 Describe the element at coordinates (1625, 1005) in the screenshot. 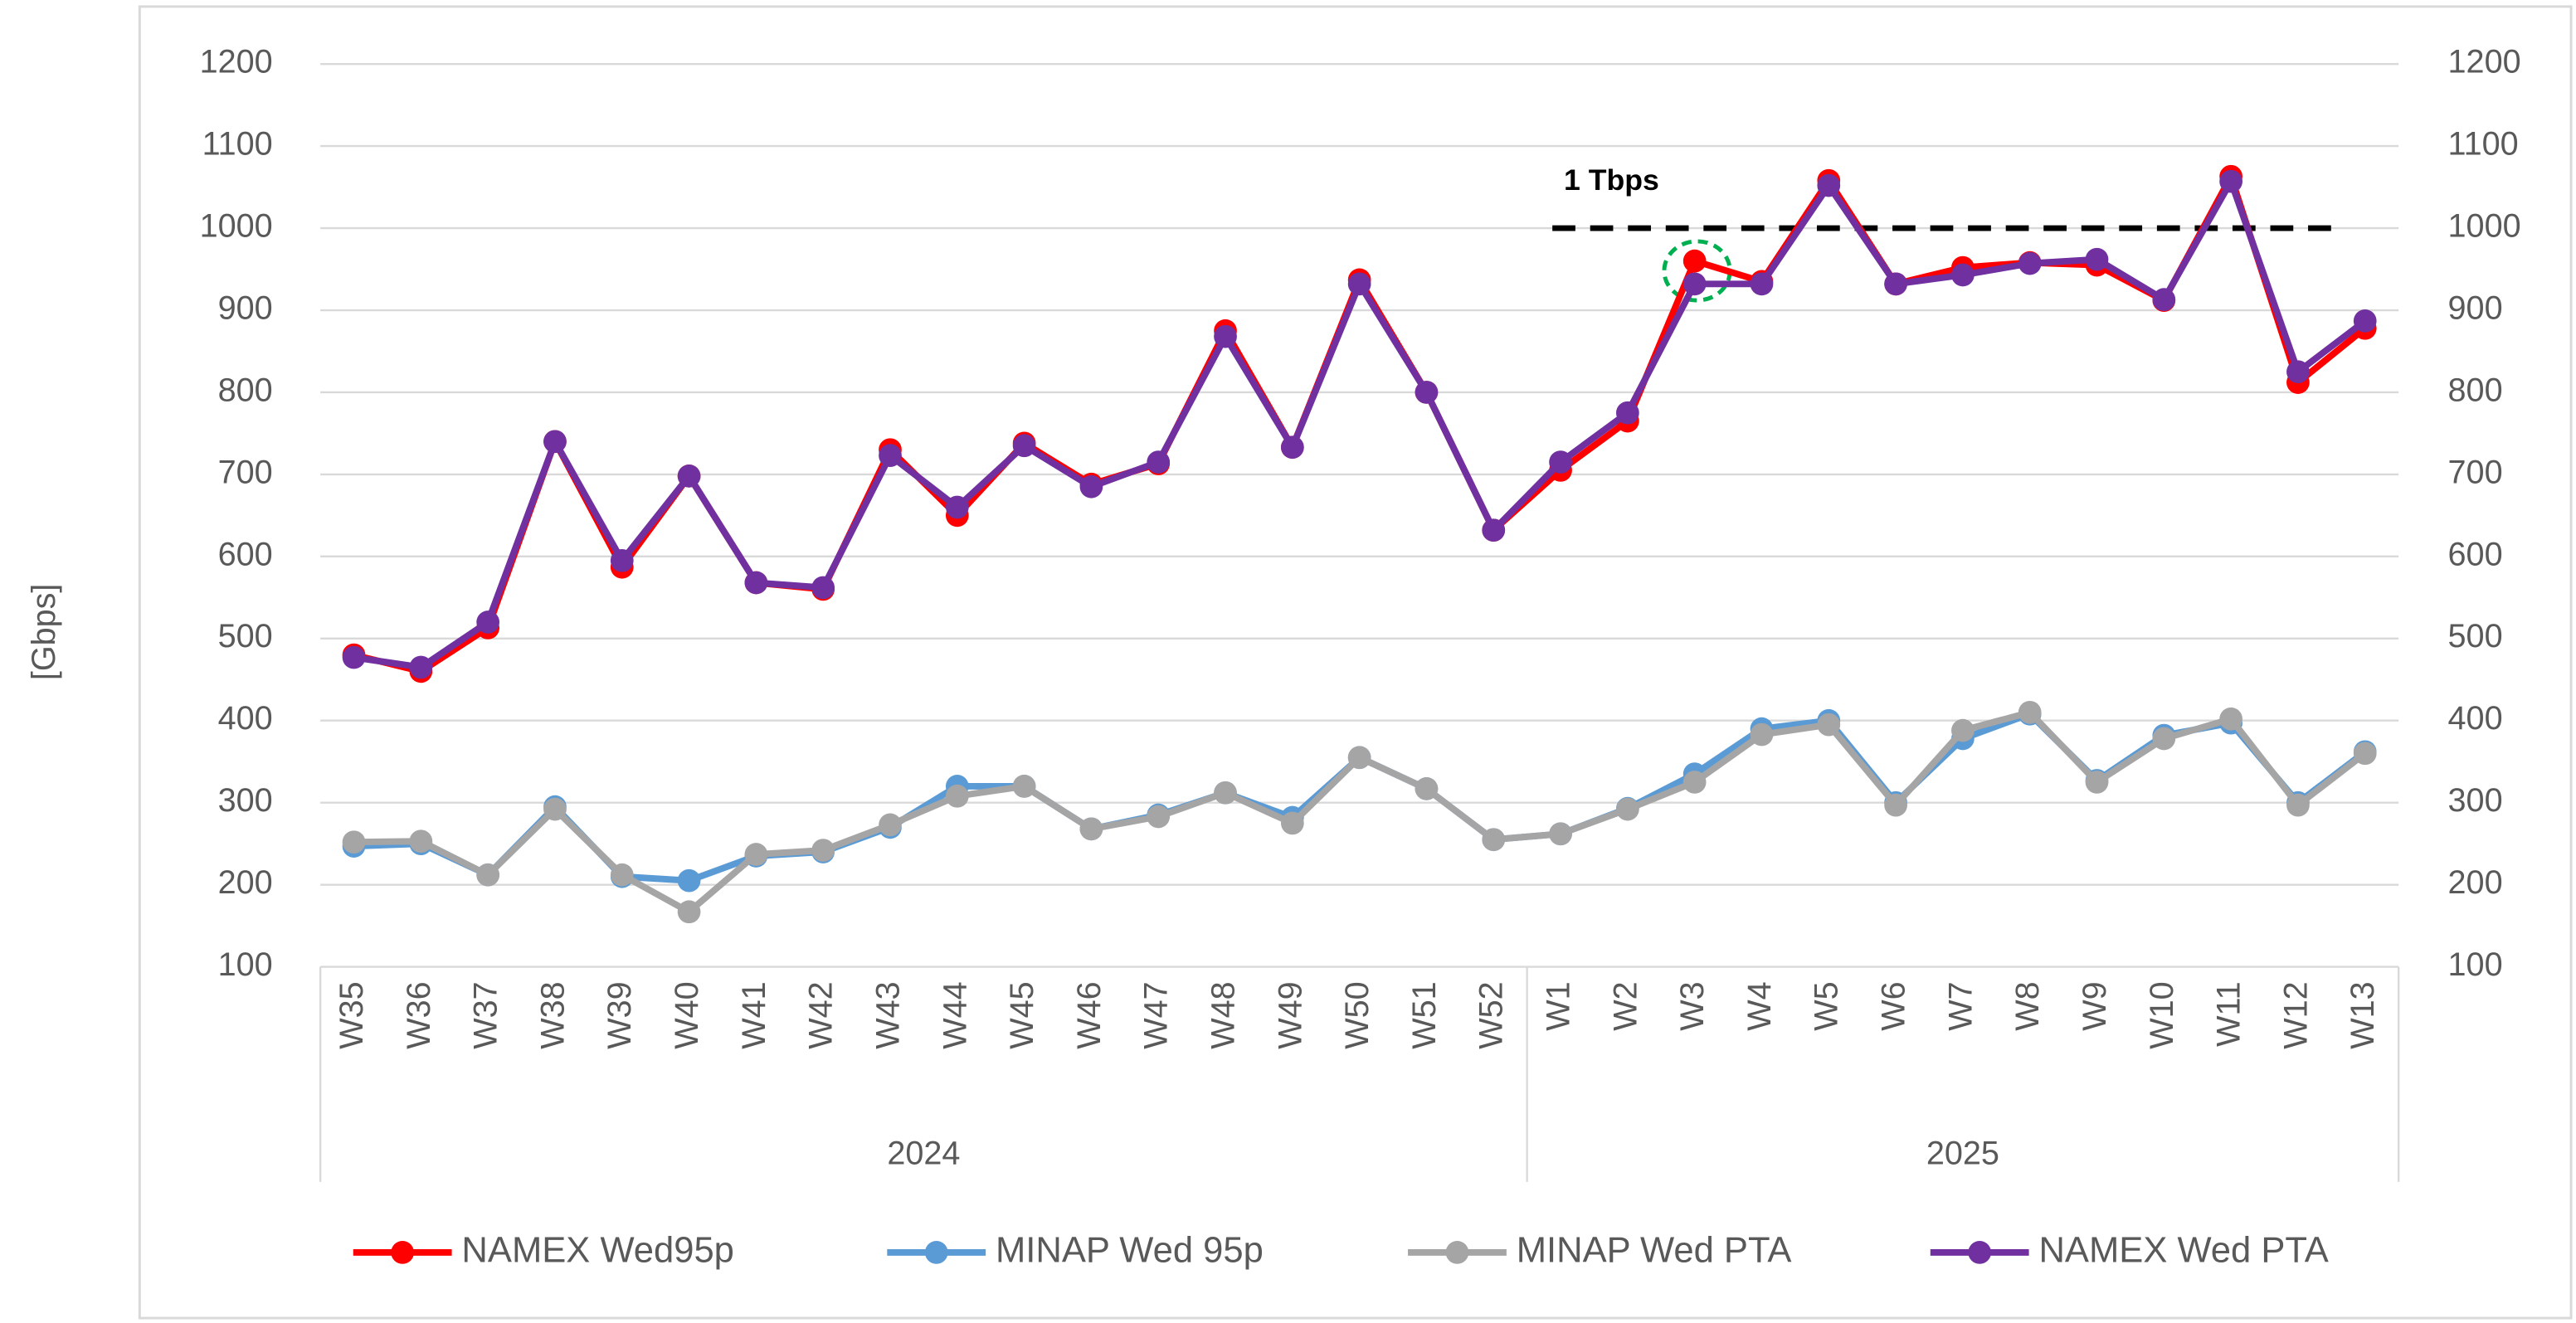

I see `x-tick-label: W2` at that location.